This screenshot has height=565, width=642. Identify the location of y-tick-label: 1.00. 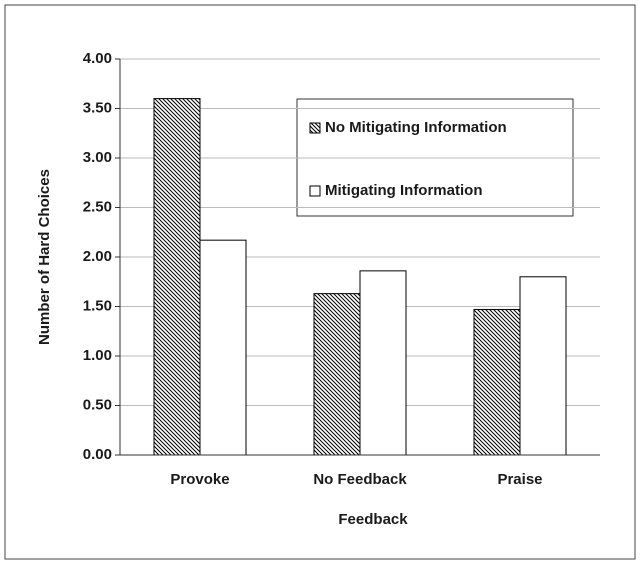
(97, 355).